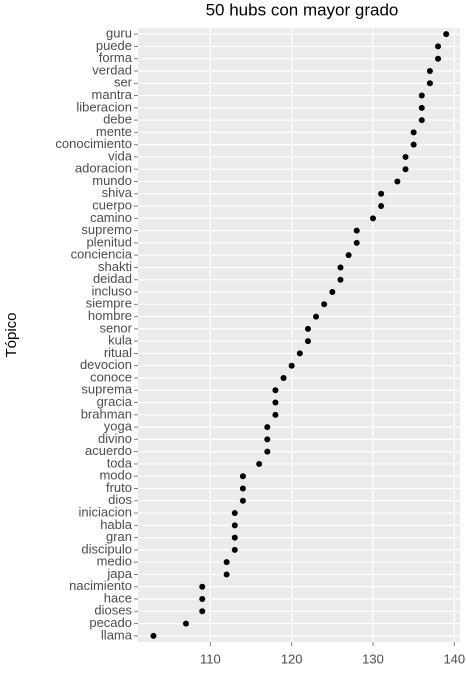 This screenshot has height=673, width=466. I want to click on y-tick-label: forma, so click(116, 57).